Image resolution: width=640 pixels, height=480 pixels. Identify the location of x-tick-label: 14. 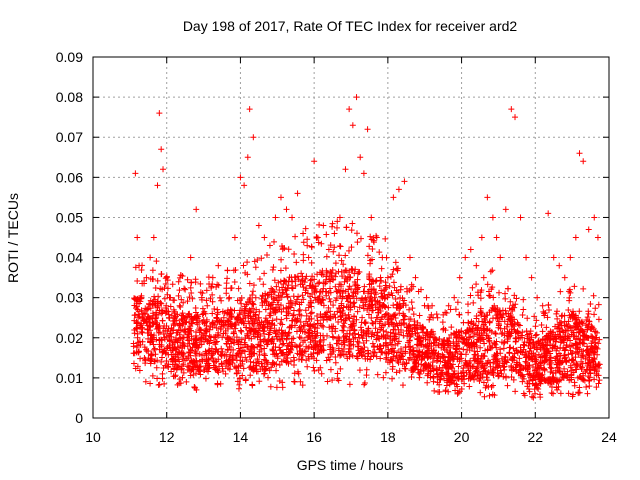
(241, 437).